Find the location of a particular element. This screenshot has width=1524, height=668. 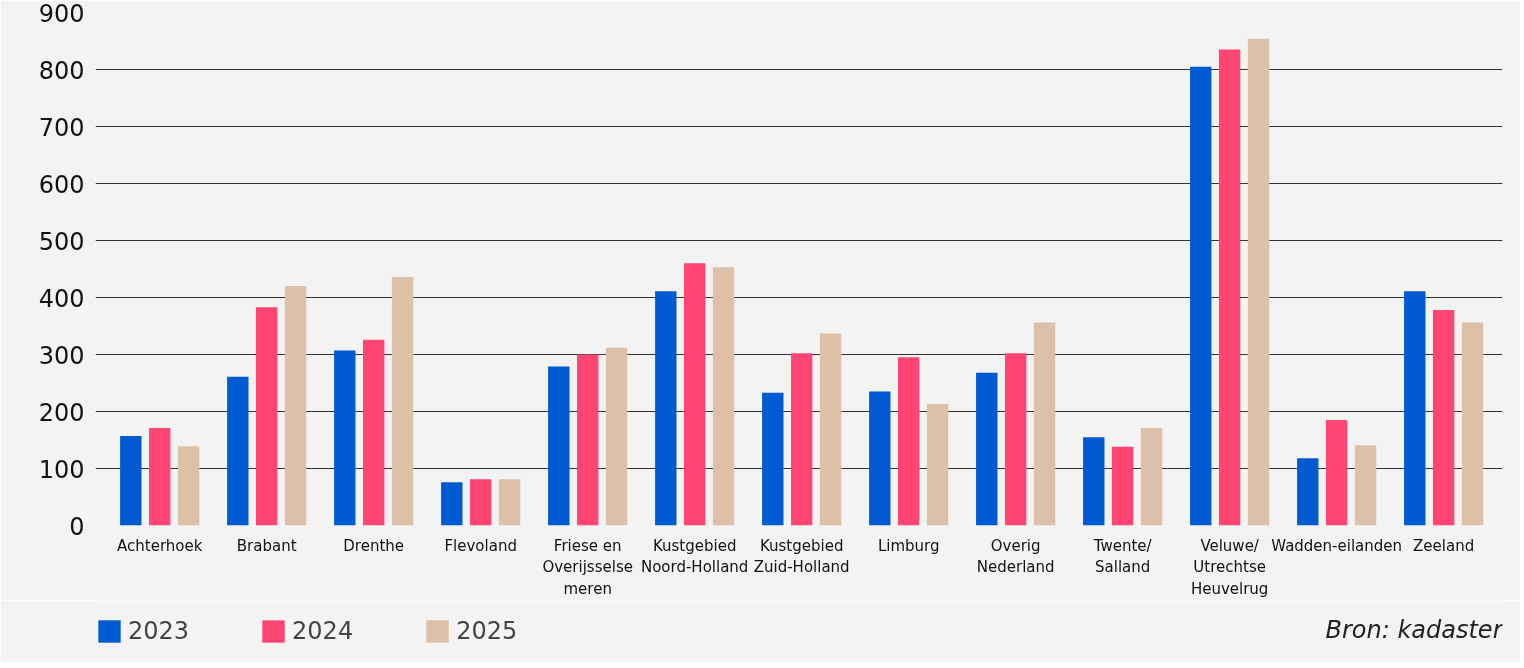

x-tick-label: Achterhoek is located at coordinates (160, 545).